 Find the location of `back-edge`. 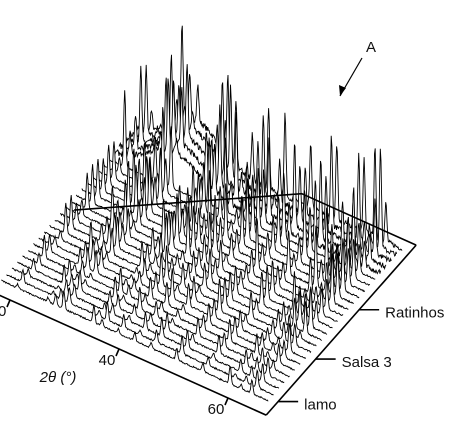

back-edge is located at coordinates (245, 219).